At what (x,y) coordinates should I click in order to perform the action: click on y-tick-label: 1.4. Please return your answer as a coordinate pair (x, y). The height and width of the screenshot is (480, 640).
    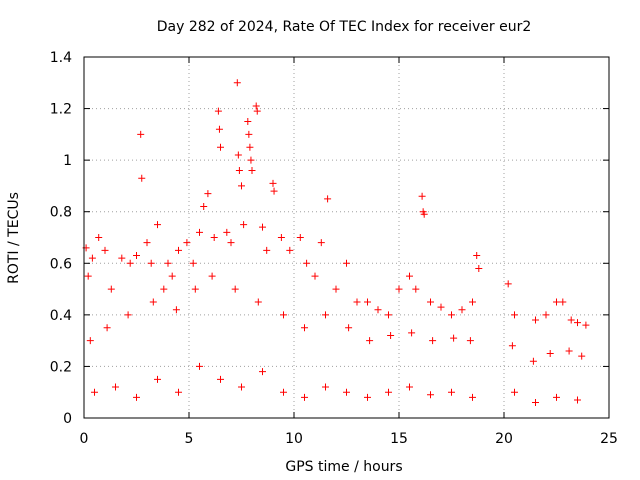
    Looking at the image, I should click on (61, 58).